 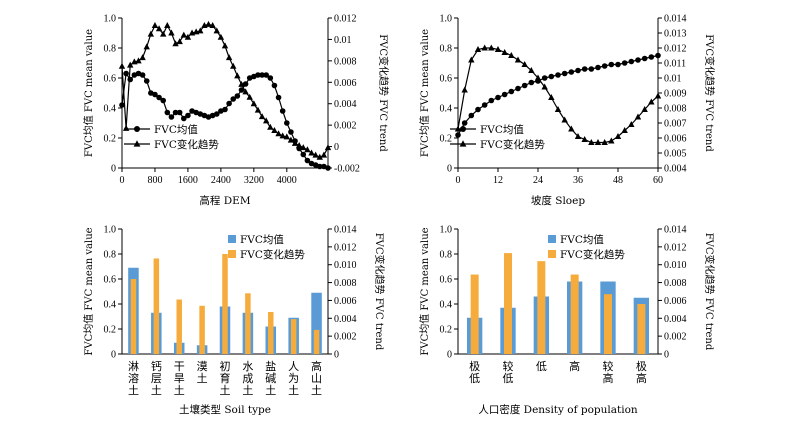 I want to click on right-y-tick-label: 0.006, so click(x=675, y=139).